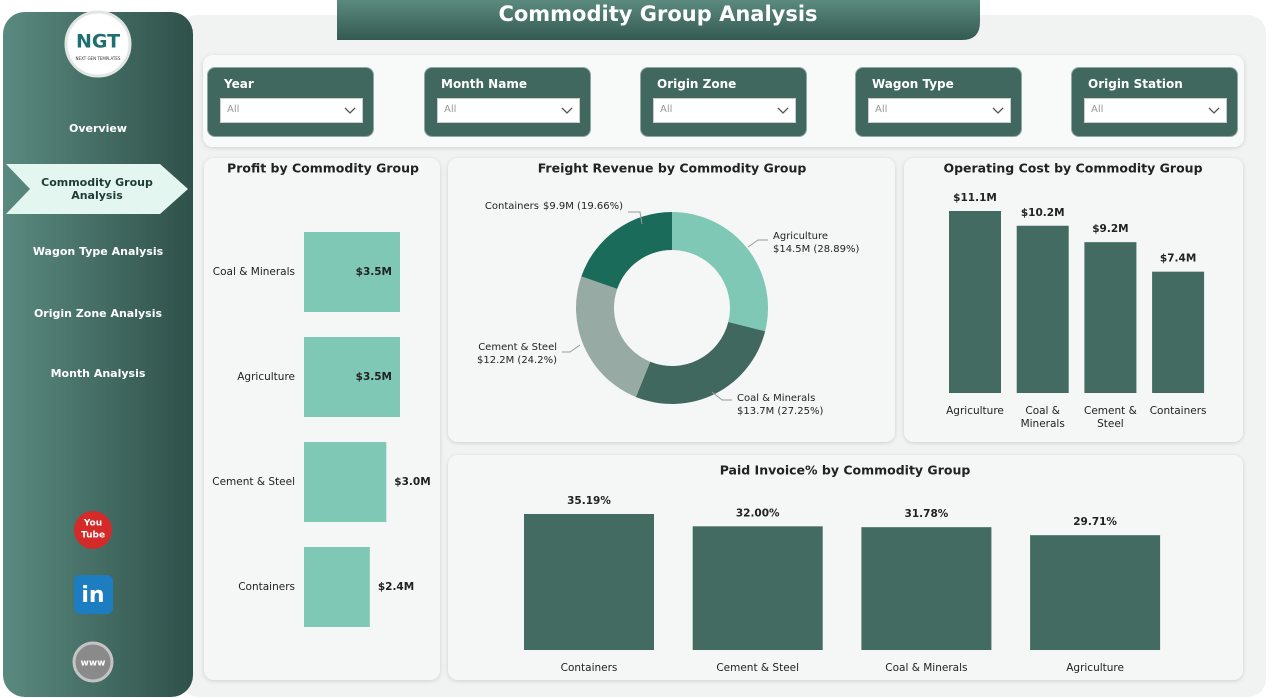 This screenshot has height=698, width=1280. Describe the element at coordinates (1072, 168) in the screenshot. I see `chart-title: Operating Cost by Commodity Group` at that location.